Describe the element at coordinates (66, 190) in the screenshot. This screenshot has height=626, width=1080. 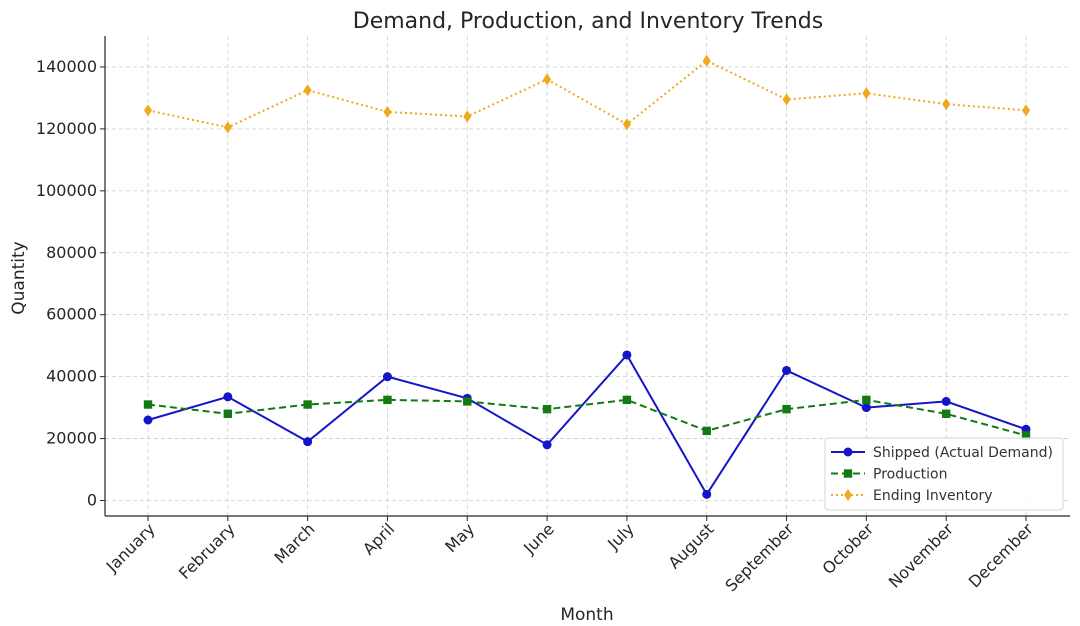
I see `y-tick-label: 100000` at that location.